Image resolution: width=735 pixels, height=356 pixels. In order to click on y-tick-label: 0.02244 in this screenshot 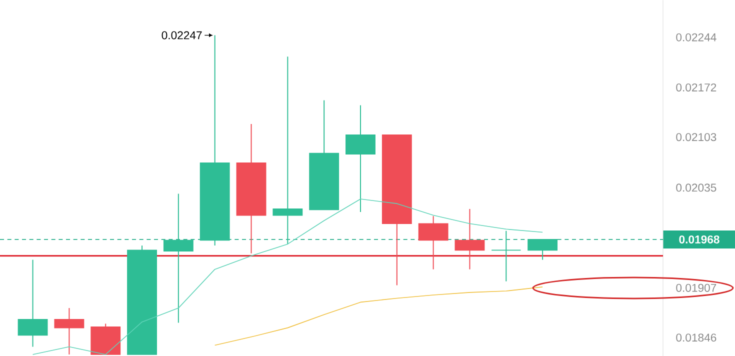, I will do `click(696, 37)`.